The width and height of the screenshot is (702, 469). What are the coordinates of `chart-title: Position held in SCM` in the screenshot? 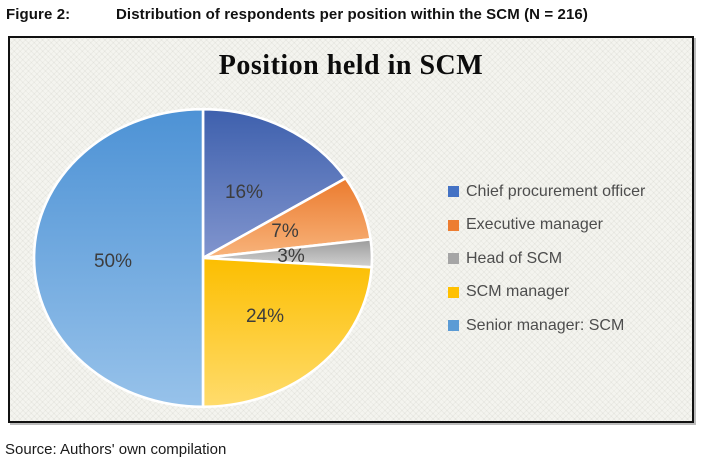 It's located at (351, 65).